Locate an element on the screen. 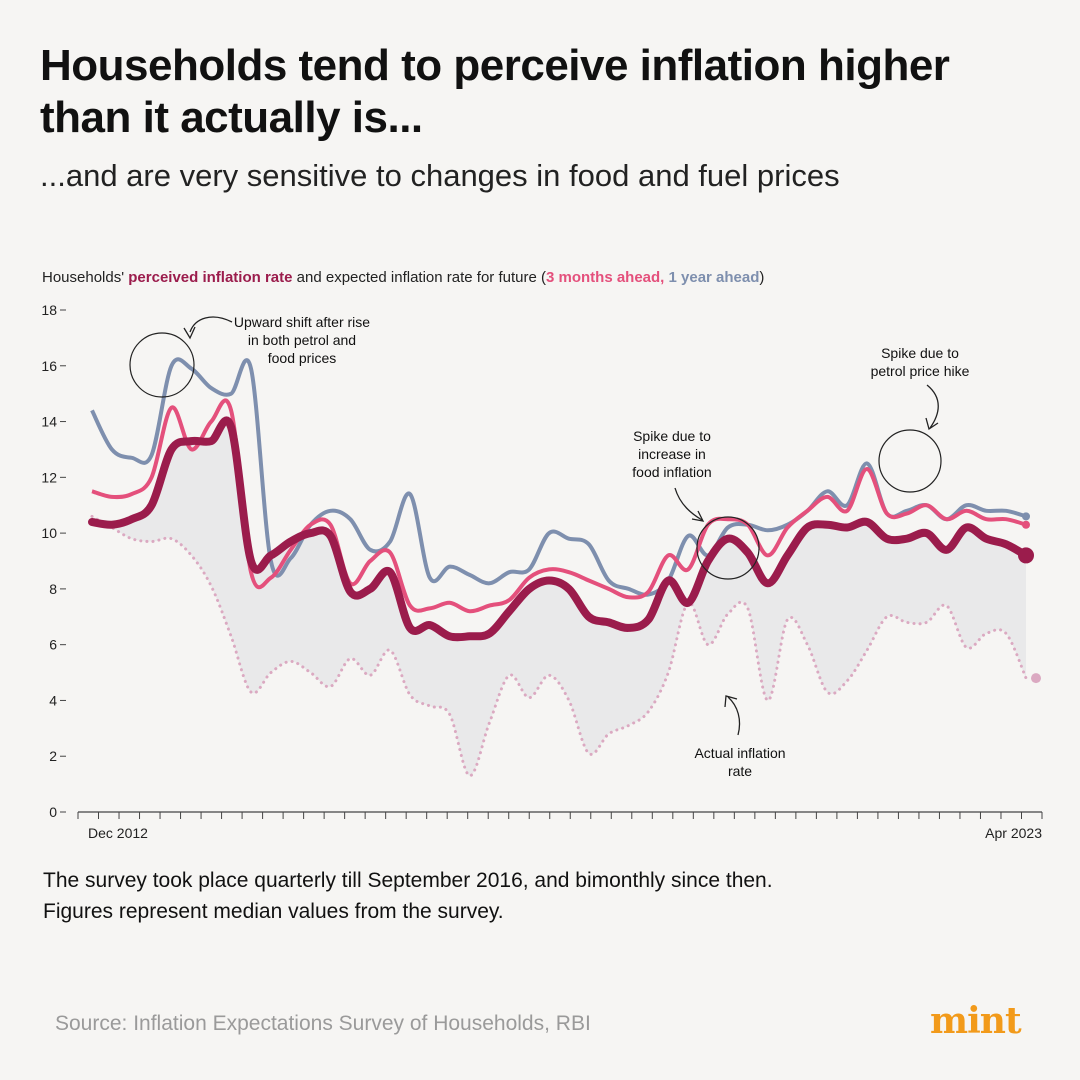 The image size is (1080, 1080). perceived-inflation-end-dot is located at coordinates (1026, 555).